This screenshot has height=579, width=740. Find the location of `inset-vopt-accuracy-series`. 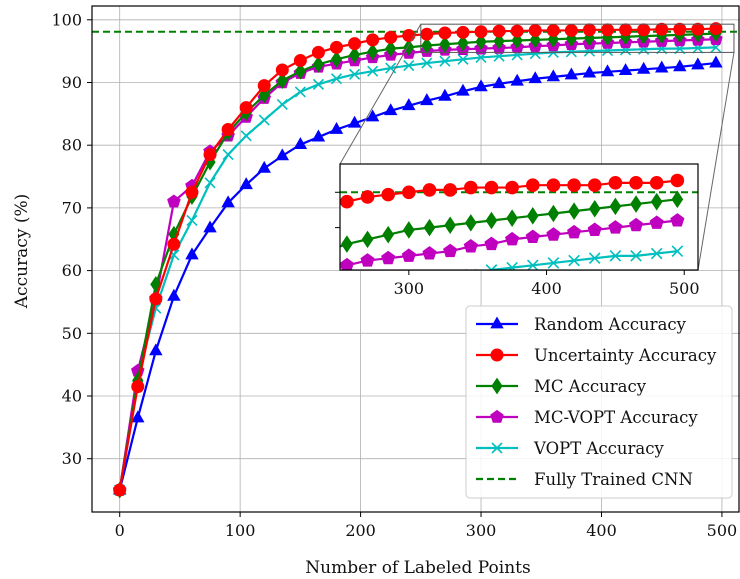

inset-vopt-accuracy-series is located at coordinates (523, 277).